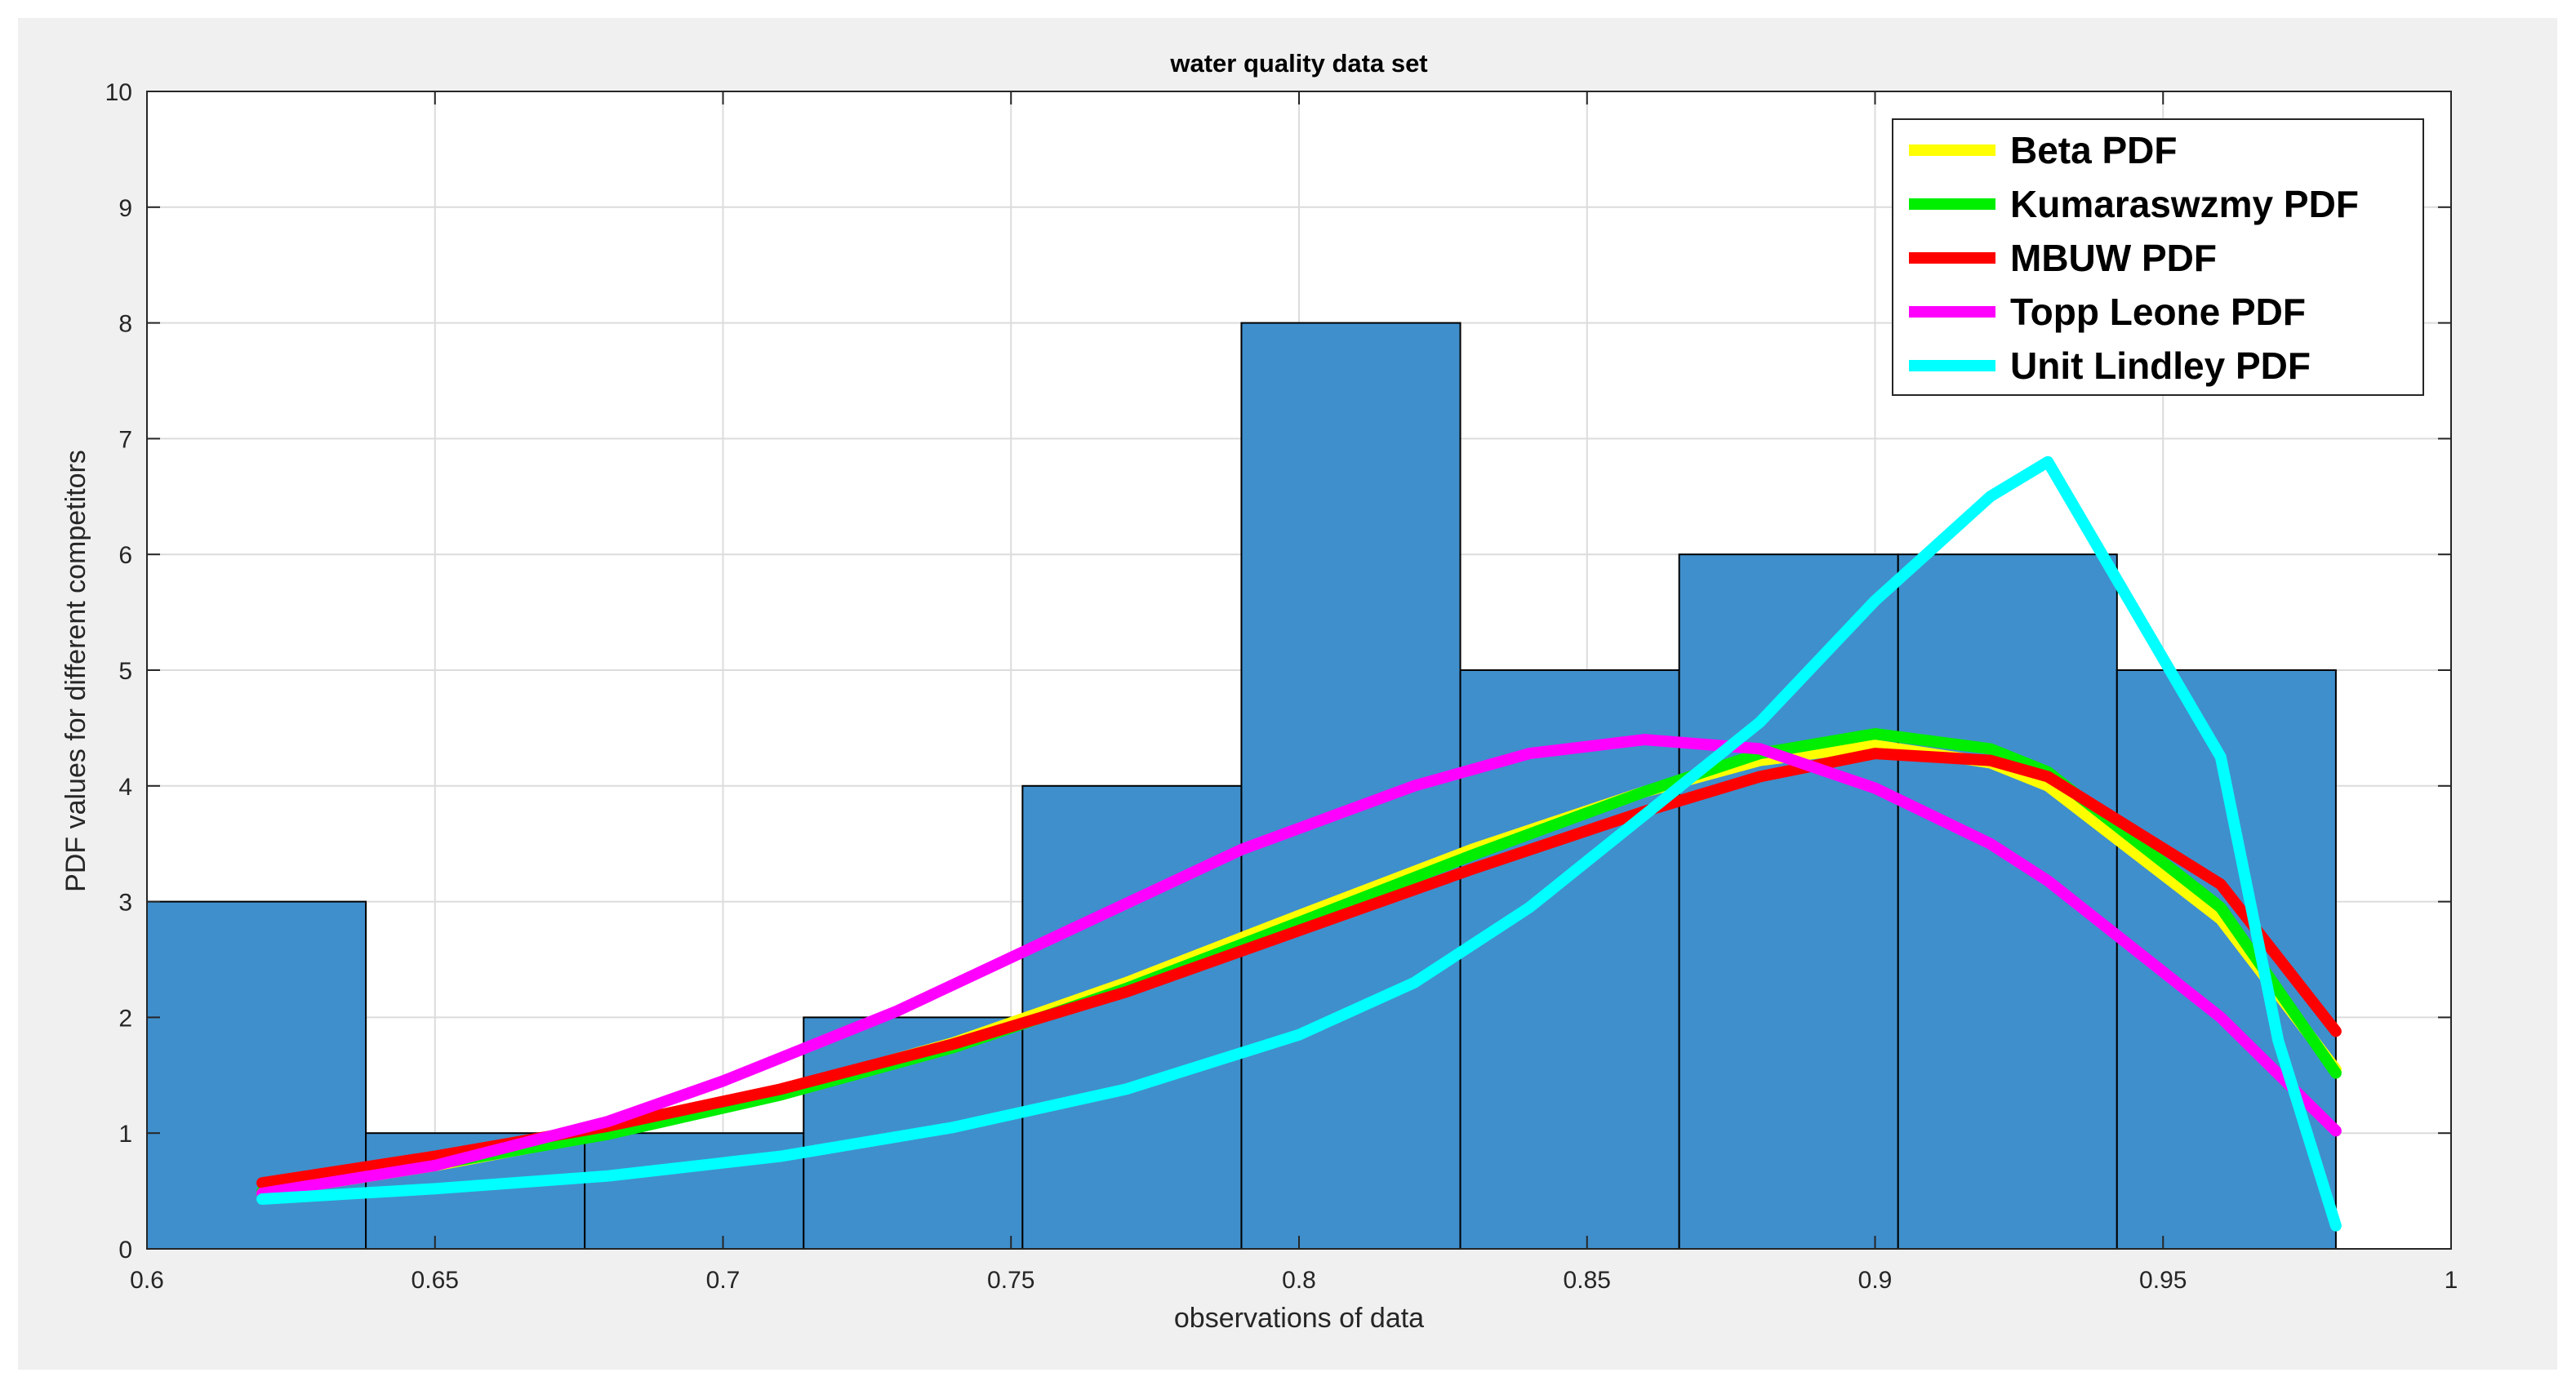 This screenshot has width=2576, height=1386. What do you see at coordinates (2158, 312) in the screenshot?
I see `legend-label: Topp Leone PDF` at bounding box center [2158, 312].